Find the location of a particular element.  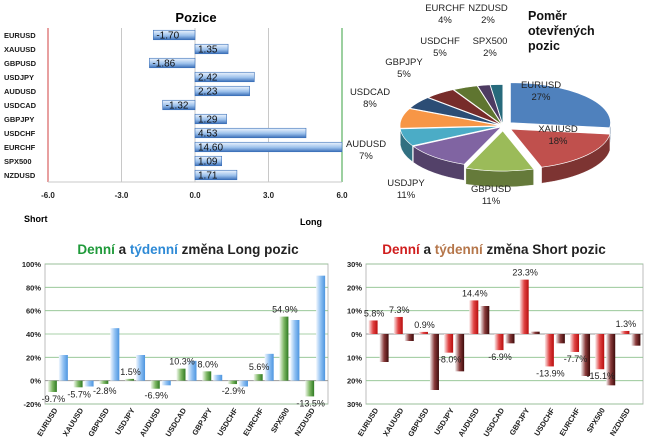

weekly-bar-xauusd is located at coordinates (409, 337).